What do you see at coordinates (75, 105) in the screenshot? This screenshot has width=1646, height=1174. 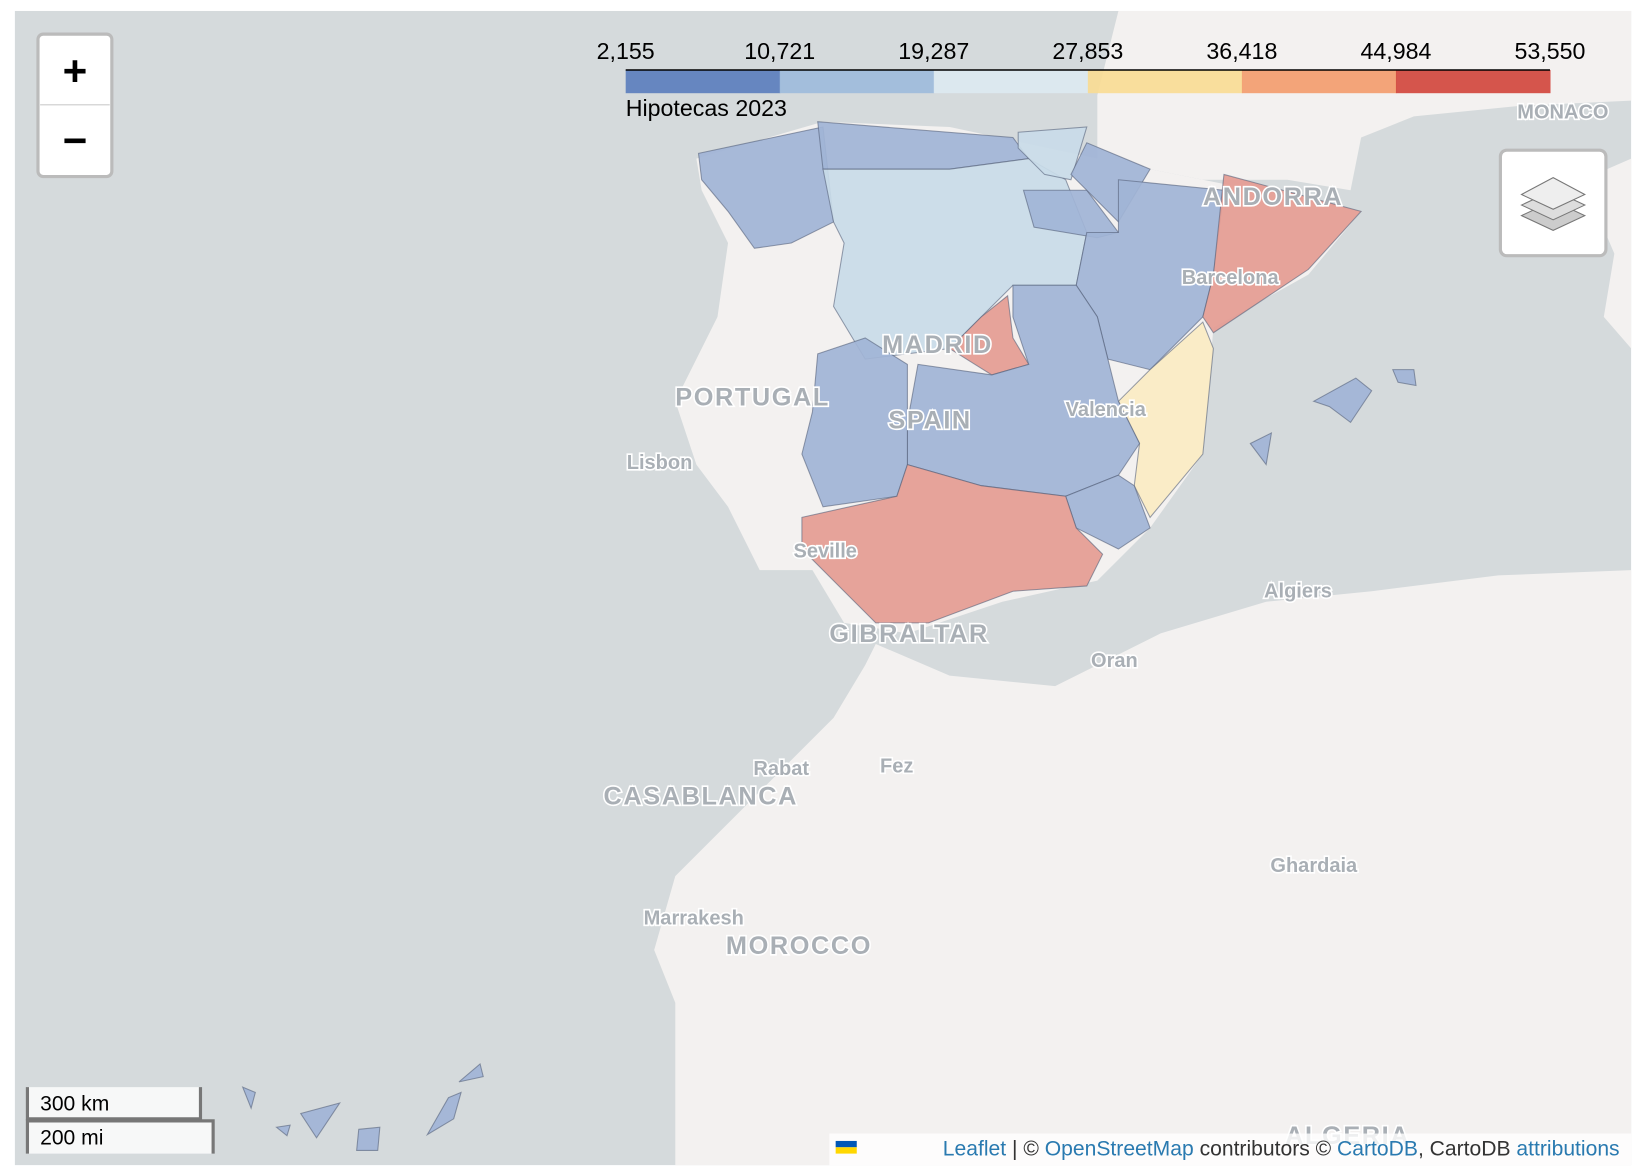 I see `zoom-control: + −` at bounding box center [75, 105].